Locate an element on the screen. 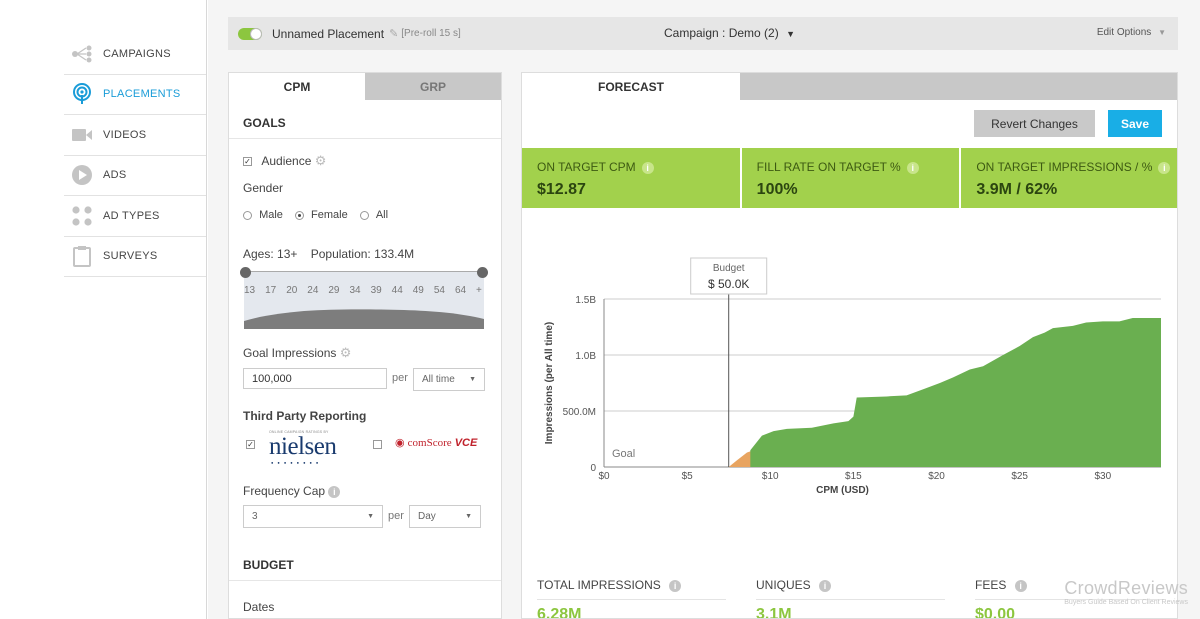 The image size is (1200, 619). kpi-on-target-cpm: ON TARGET CPM i $12.87 is located at coordinates (631, 178).